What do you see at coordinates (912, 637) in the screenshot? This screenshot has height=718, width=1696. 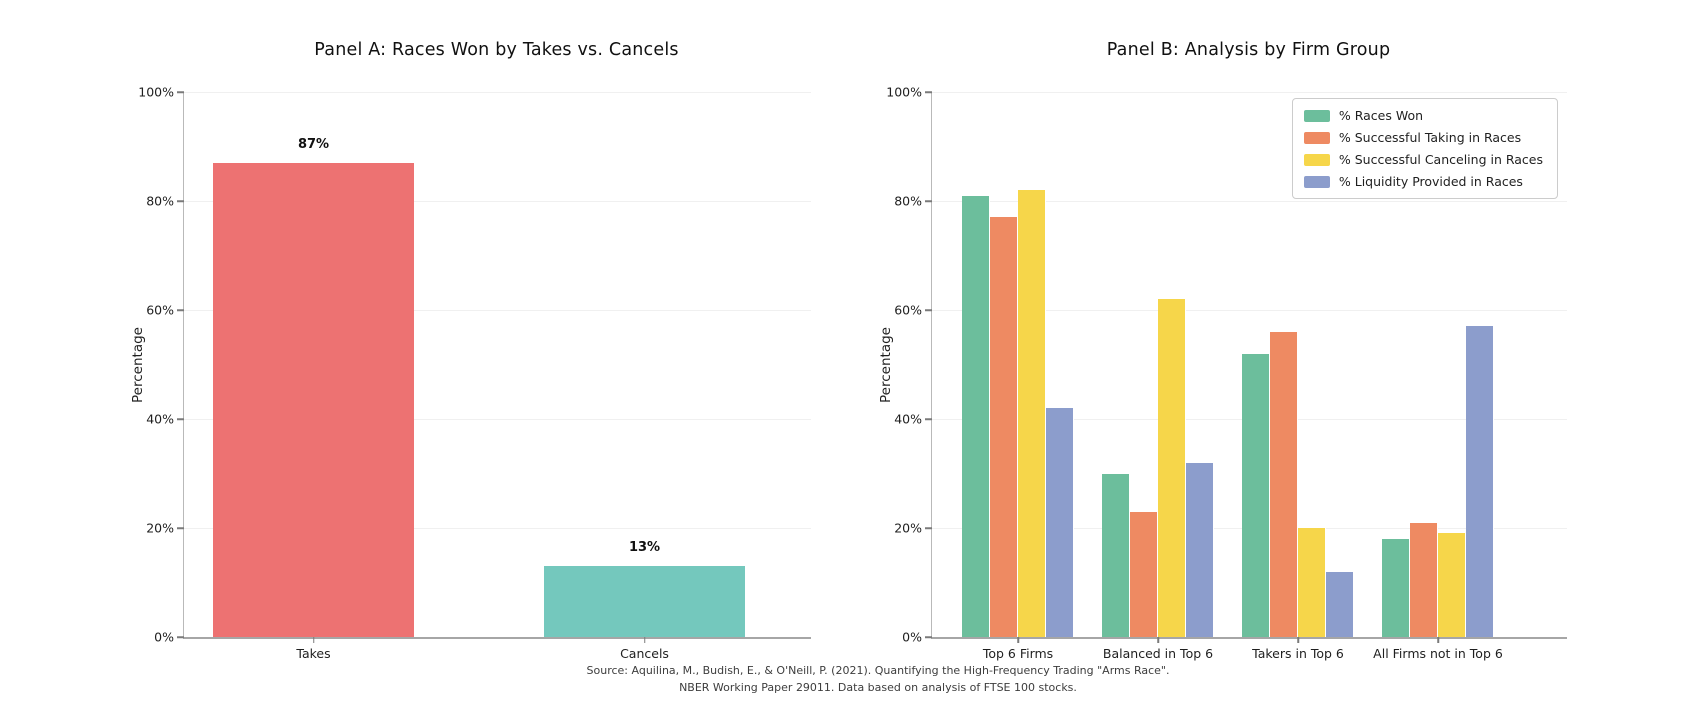 I see `panel-b-ytick-label-0: 0%` at bounding box center [912, 637].